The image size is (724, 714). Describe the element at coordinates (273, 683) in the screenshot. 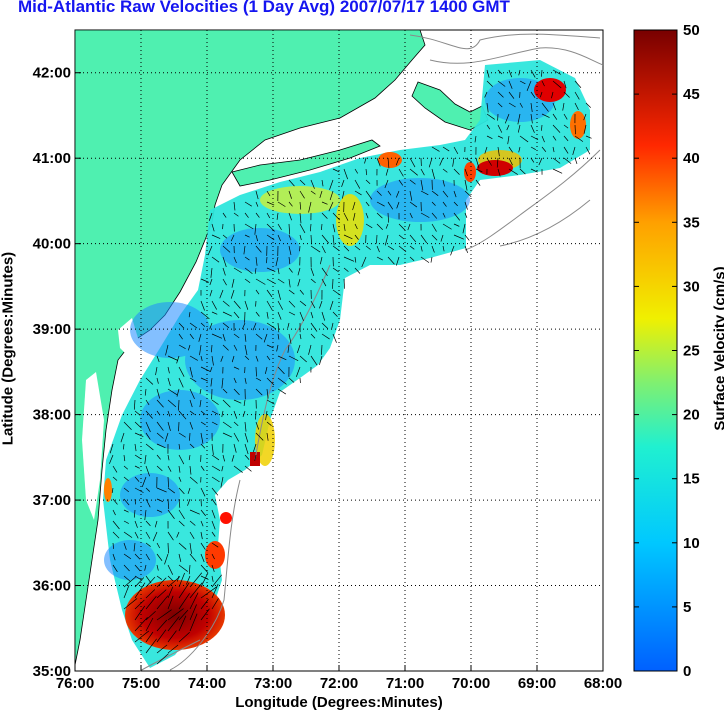

I see `x-tick-label: 73:00` at that location.